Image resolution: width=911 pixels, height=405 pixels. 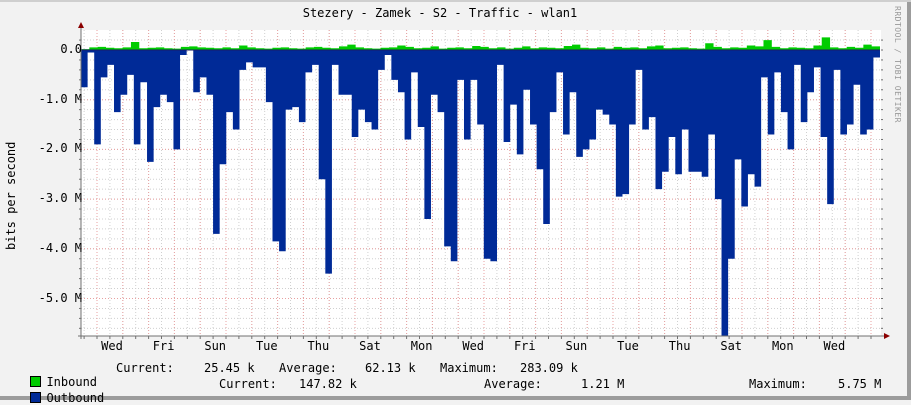 What do you see at coordinates (60, 148) in the screenshot?
I see `y-tick-label: -2.0 M` at bounding box center [60, 148].